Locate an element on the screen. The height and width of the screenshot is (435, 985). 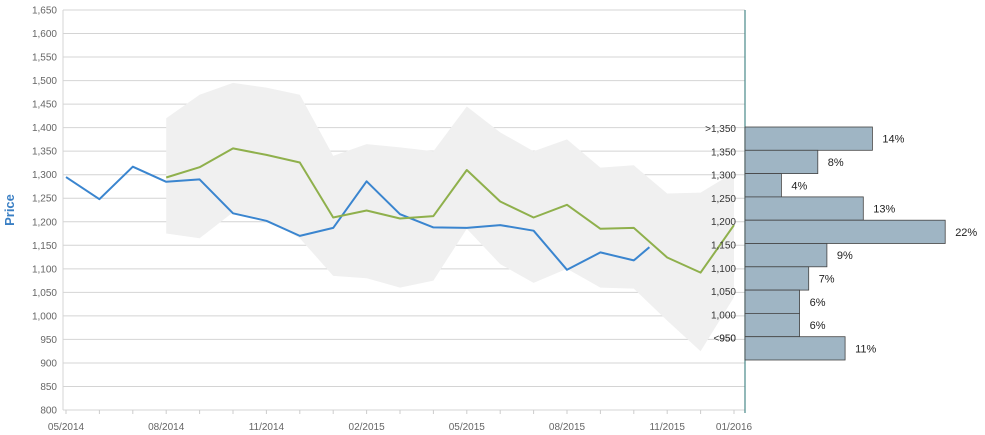
x-tick-label: 02/2015 is located at coordinates (367, 427).